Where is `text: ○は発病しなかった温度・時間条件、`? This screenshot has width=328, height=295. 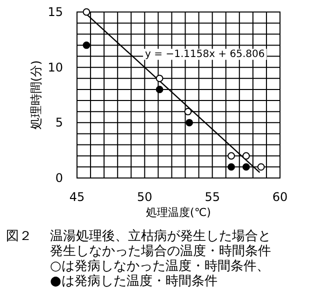 text: ○は発病しなかった温度・時間条件、 is located at coordinates (160, 266).